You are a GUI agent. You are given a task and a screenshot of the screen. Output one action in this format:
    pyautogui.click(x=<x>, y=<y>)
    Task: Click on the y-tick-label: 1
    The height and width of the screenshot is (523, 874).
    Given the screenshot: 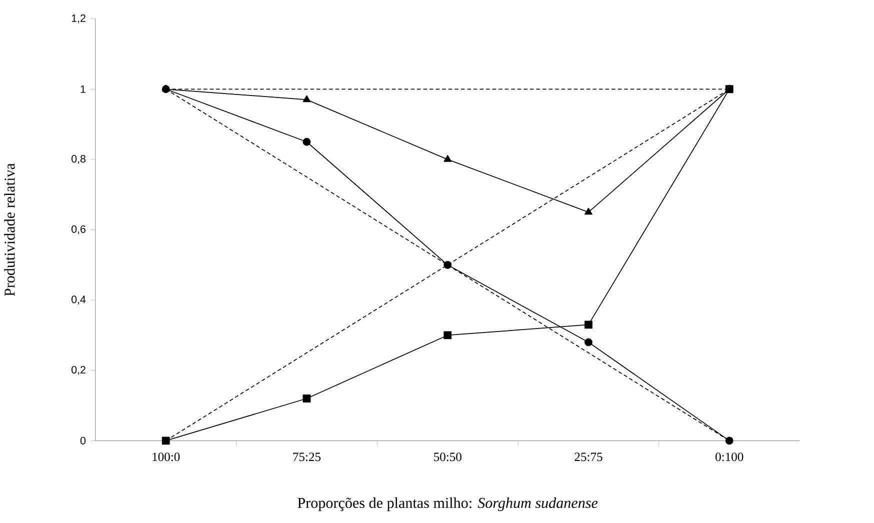 What is the action you would take?
    pyautogui.click(x=83, y=89)
    